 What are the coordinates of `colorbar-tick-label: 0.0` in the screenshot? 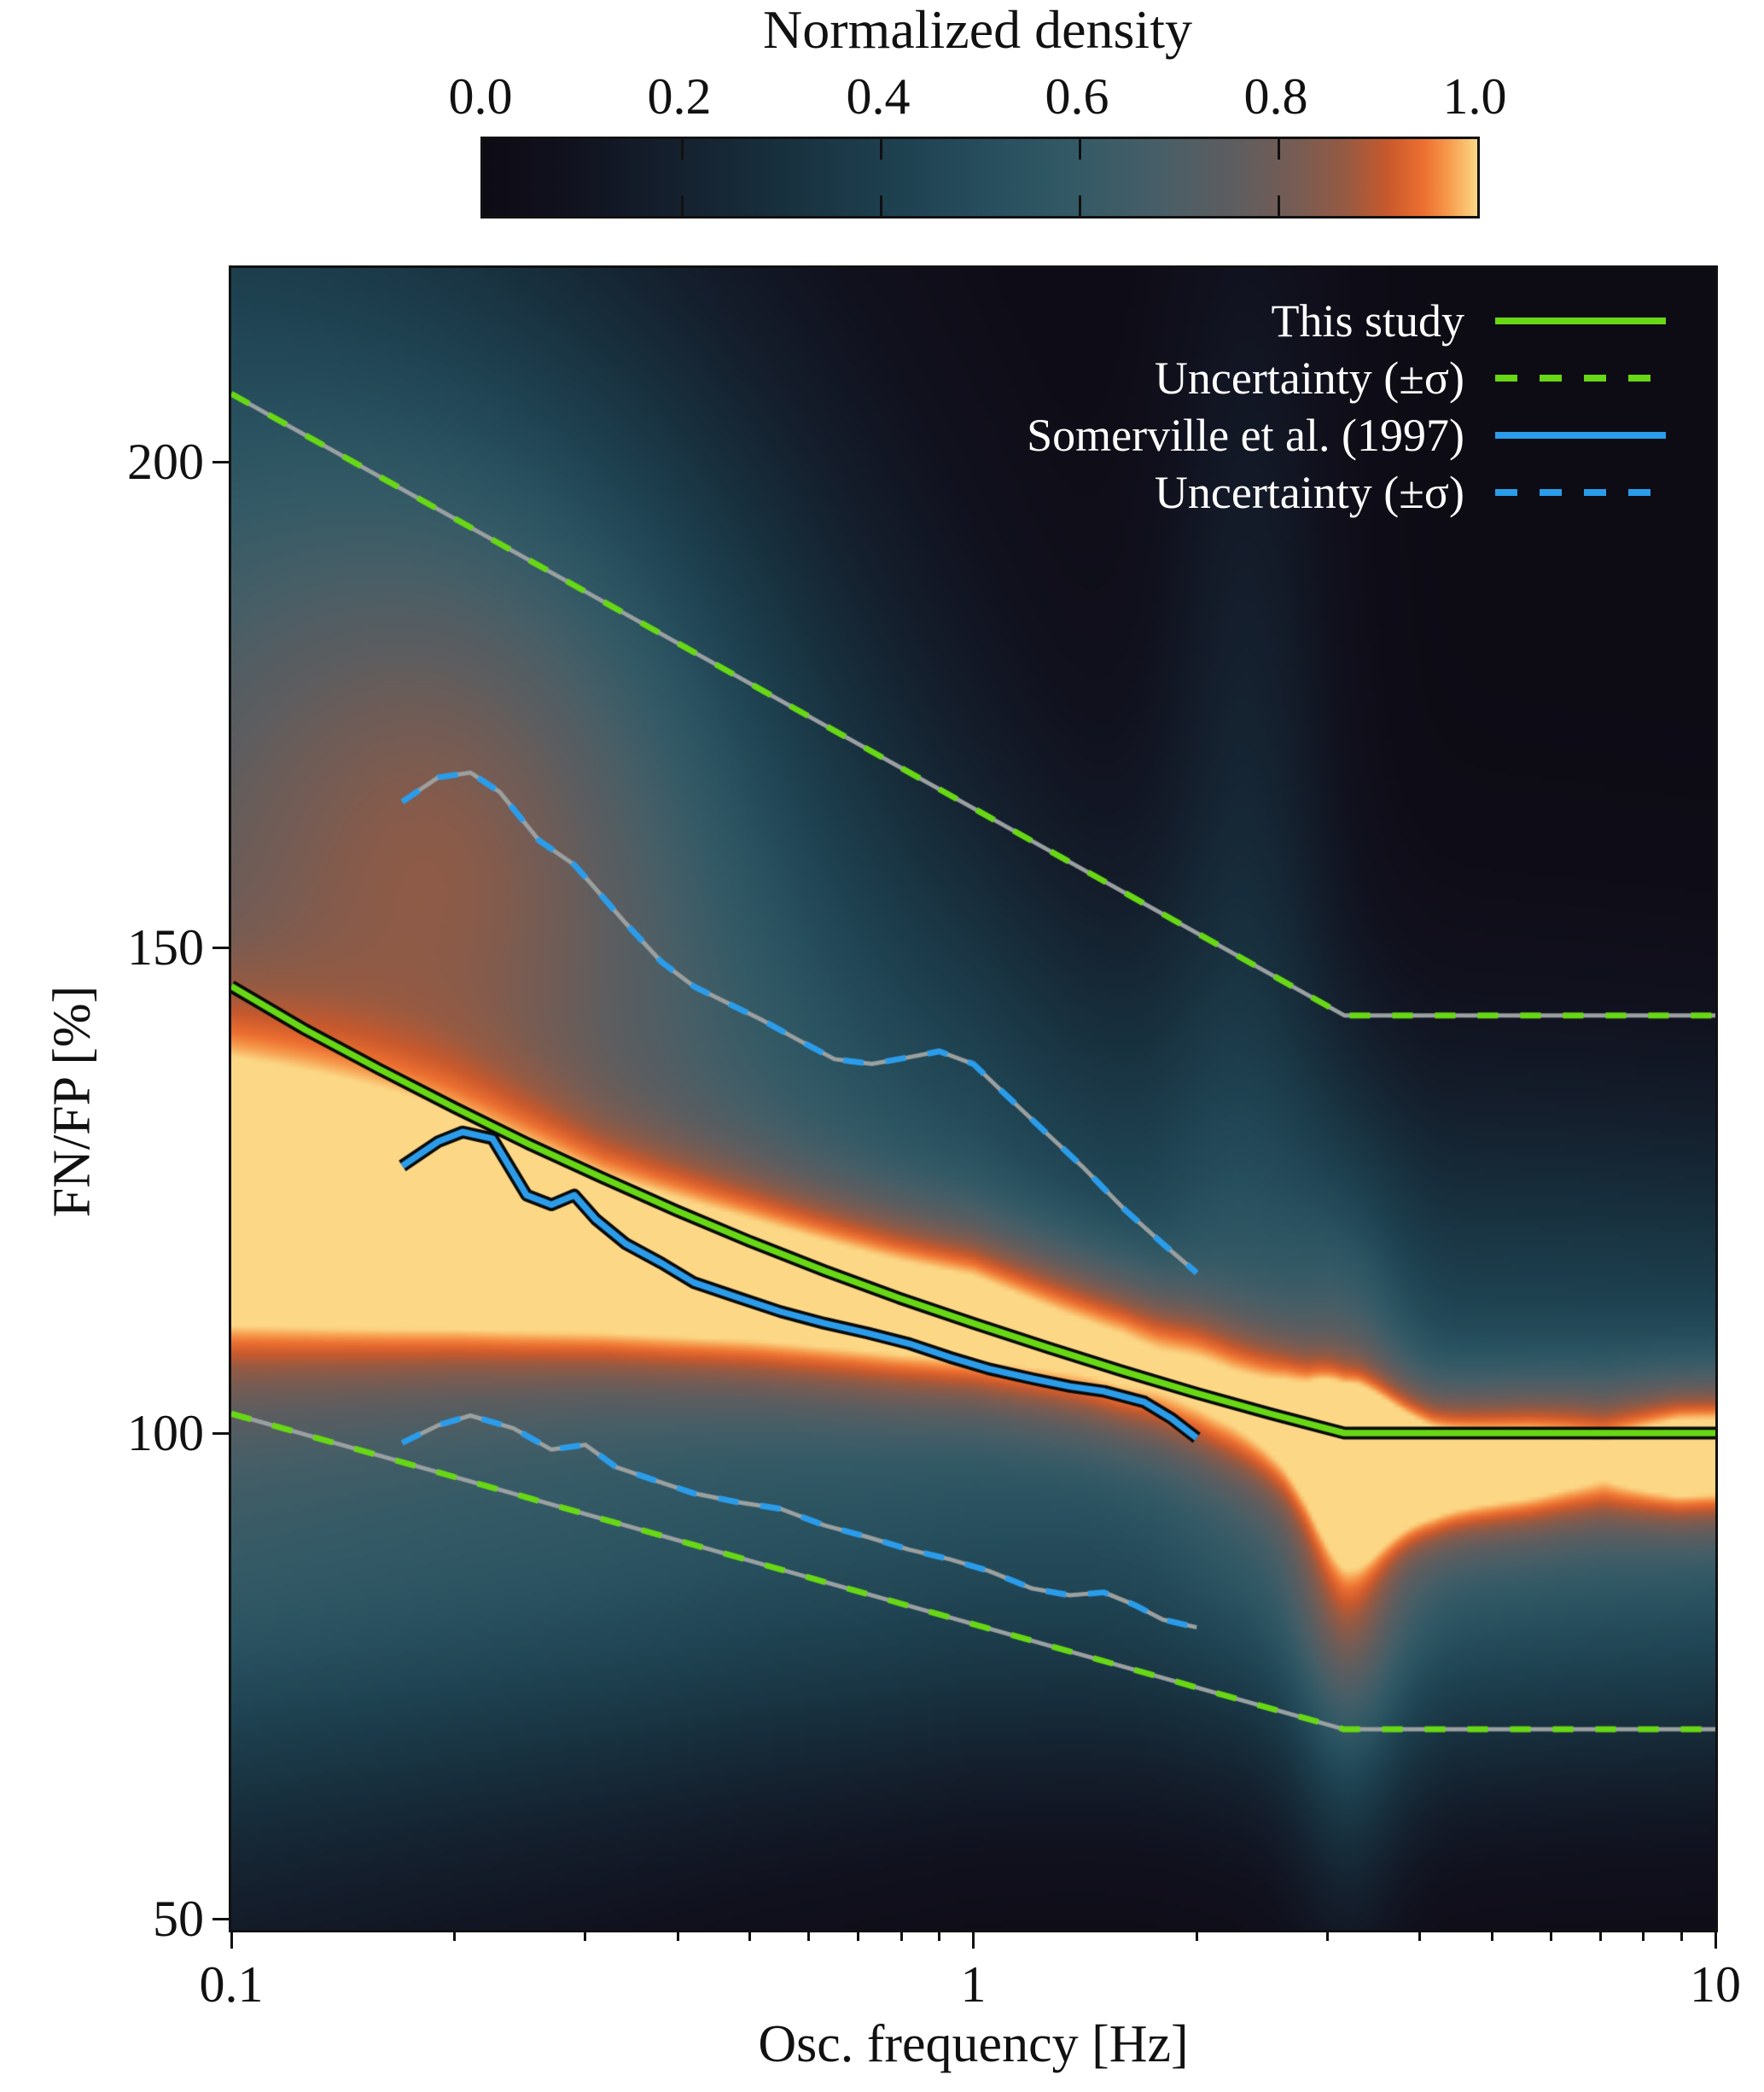 It's located at (480, 97).